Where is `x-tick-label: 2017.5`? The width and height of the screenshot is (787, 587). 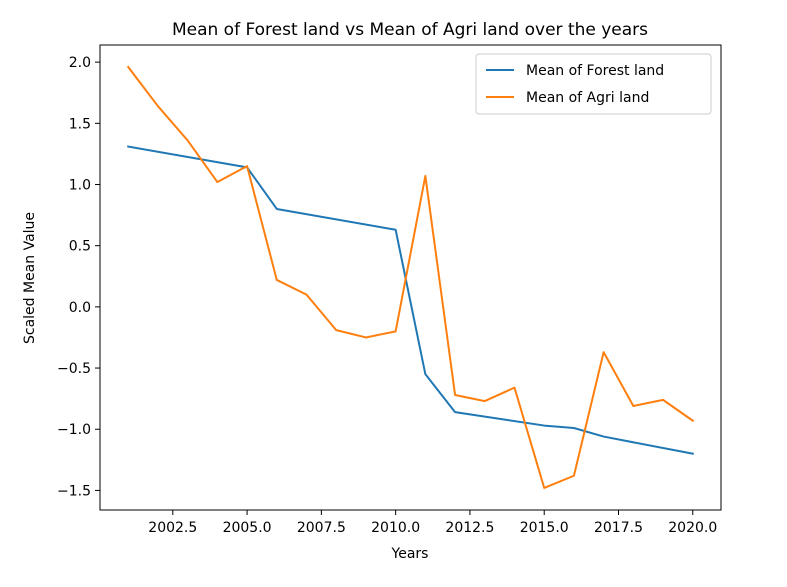 x-tick-label: 2017.5 is located at coordinates (618, 528).